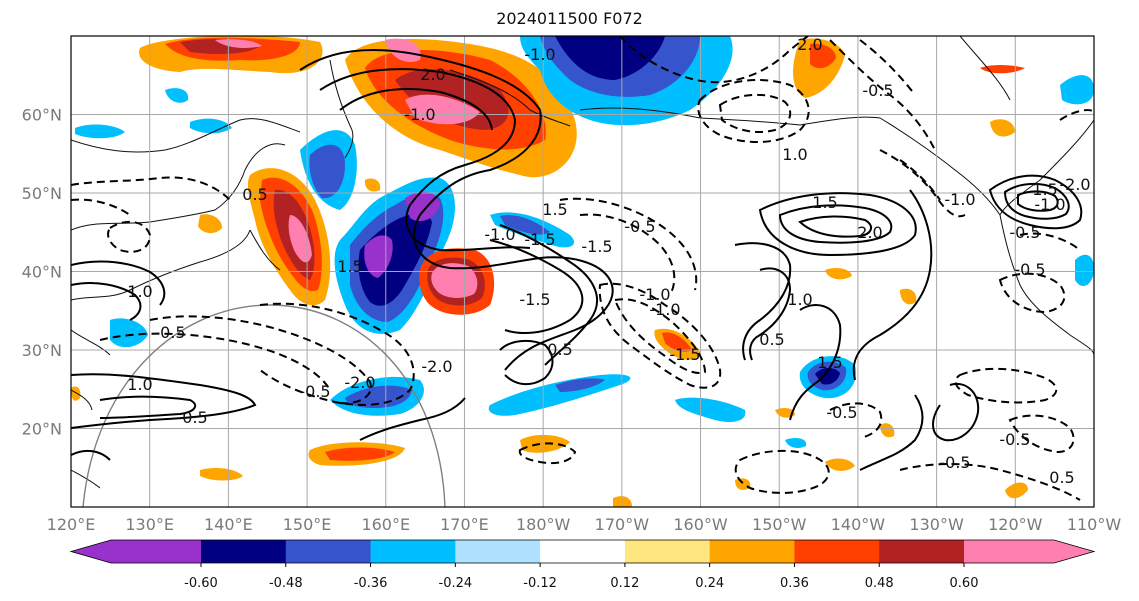  Describe the element at coordinates (569, 18) in the screenshot. I see `map-title: 2024011500 F072` at that location.